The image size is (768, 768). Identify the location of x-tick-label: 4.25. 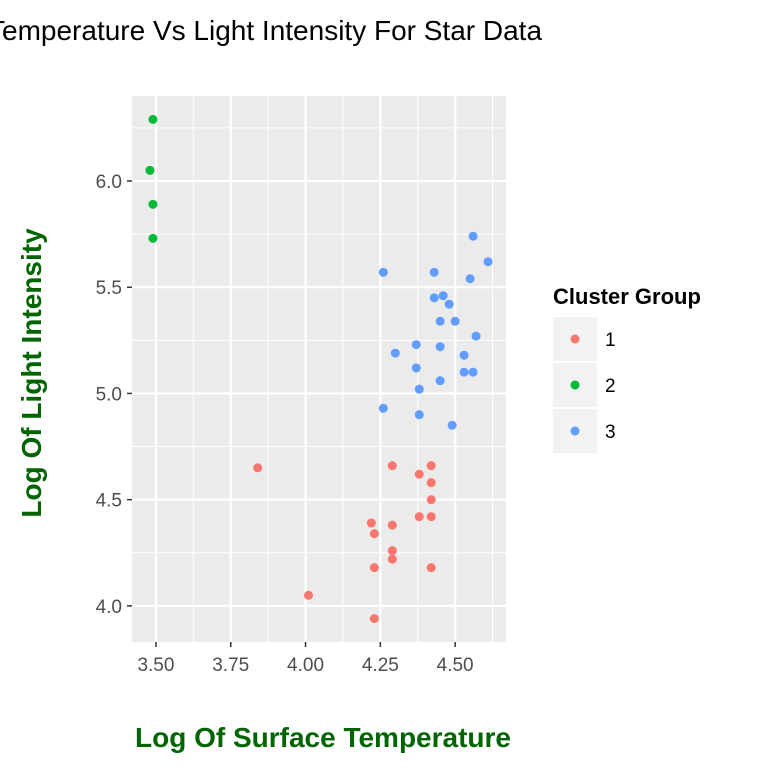
(380, 665).